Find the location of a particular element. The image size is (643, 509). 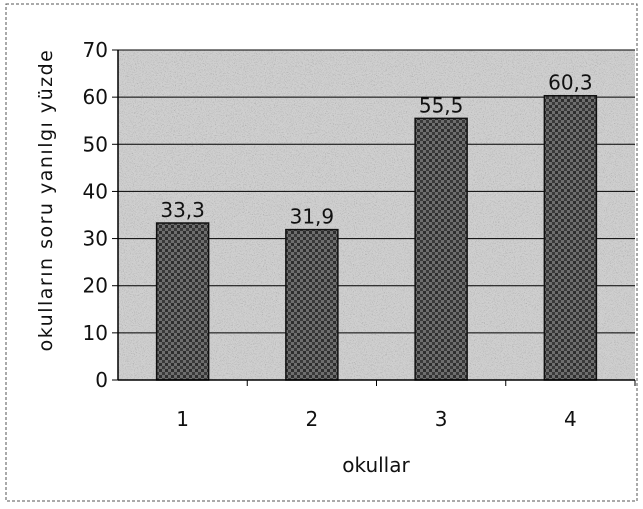

y-tick-label: 60 is located at coordinates (95, 97).